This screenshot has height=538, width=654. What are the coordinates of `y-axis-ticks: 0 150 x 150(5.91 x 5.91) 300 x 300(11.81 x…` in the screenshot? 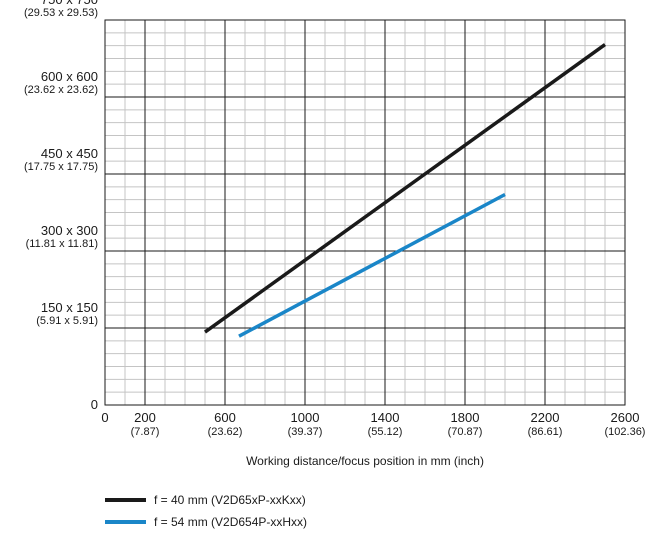 It's located at (61, 206).